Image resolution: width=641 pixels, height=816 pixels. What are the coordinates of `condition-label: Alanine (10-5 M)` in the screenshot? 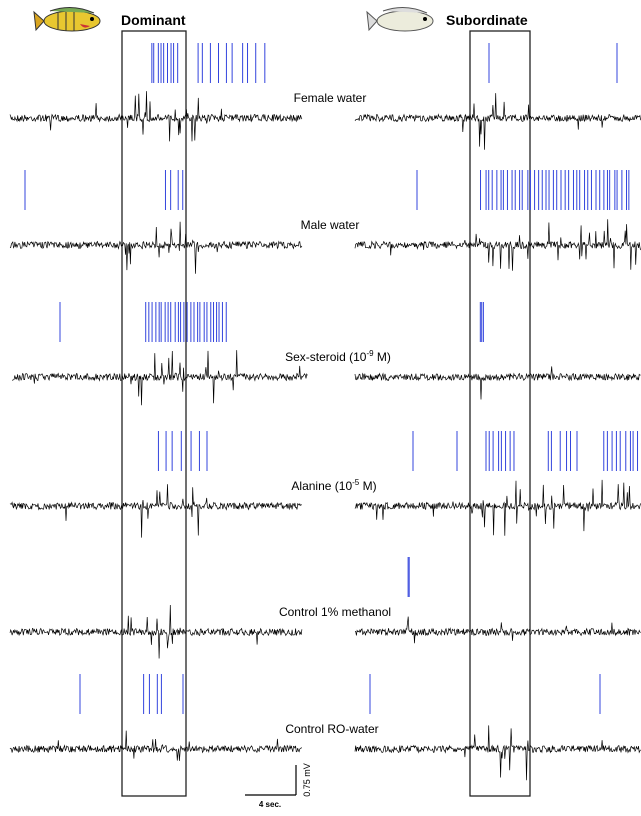 It's located at (333, 485).